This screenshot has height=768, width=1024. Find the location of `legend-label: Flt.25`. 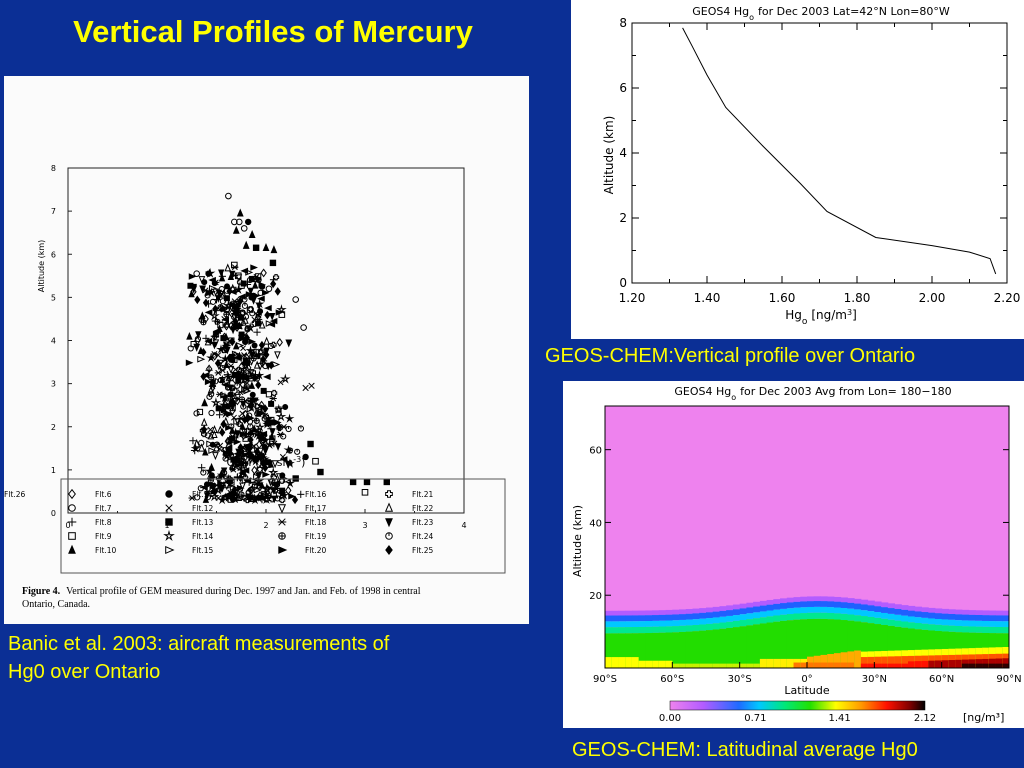

legend-label: Flt.25 is located at coordinates (422, 550).